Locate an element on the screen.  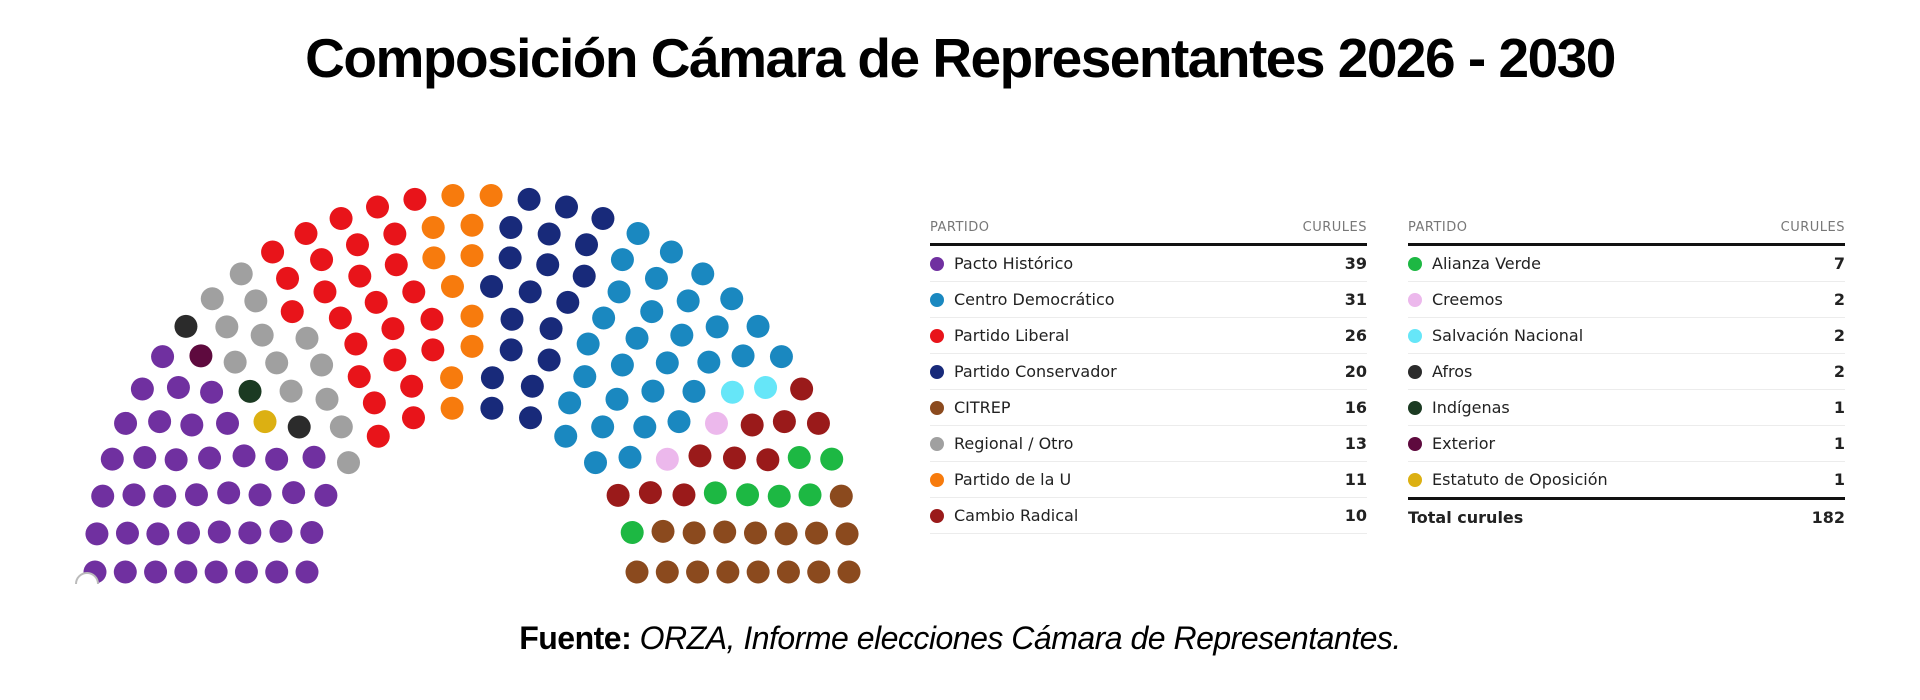
seat-creemos is located at coordinates (716, 423).